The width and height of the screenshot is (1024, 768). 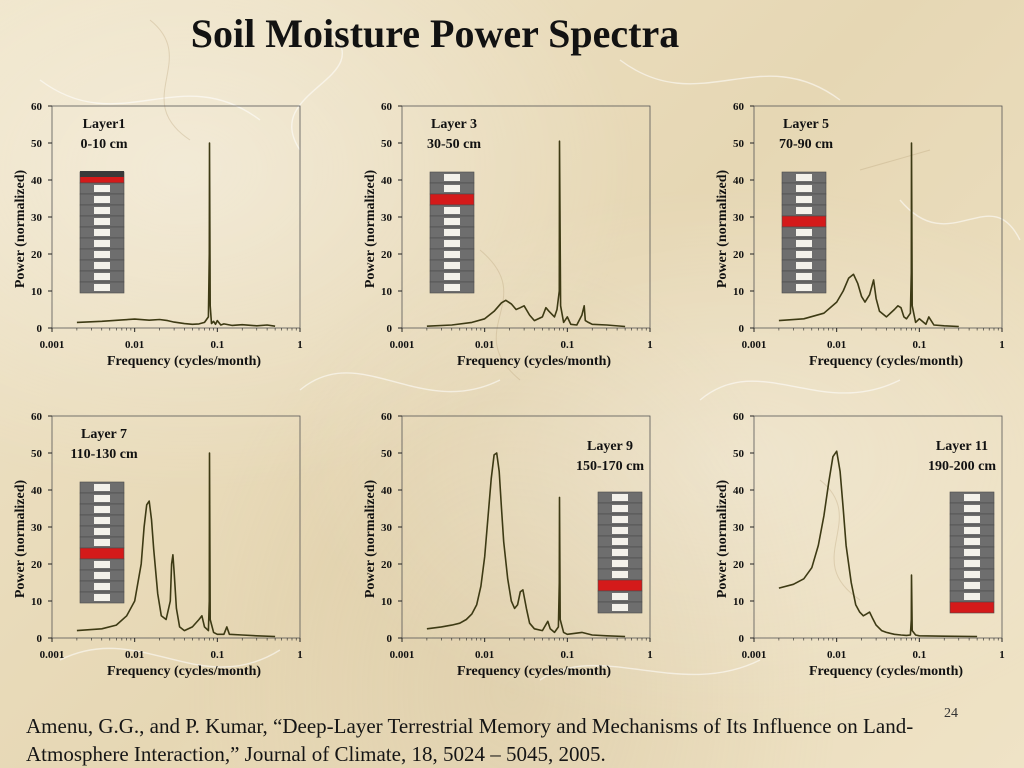 What do you see at coordinates (610, 446) in the screenshot?
I see `layer-label: Layer 9` at bounding box center [610, 446].